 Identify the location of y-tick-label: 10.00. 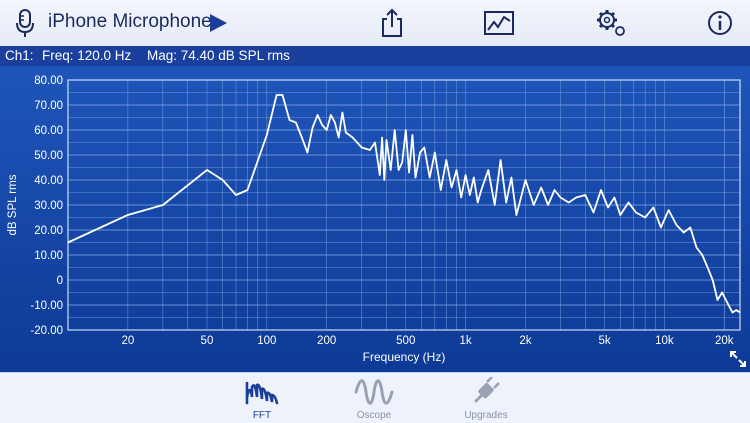
(48, 256).